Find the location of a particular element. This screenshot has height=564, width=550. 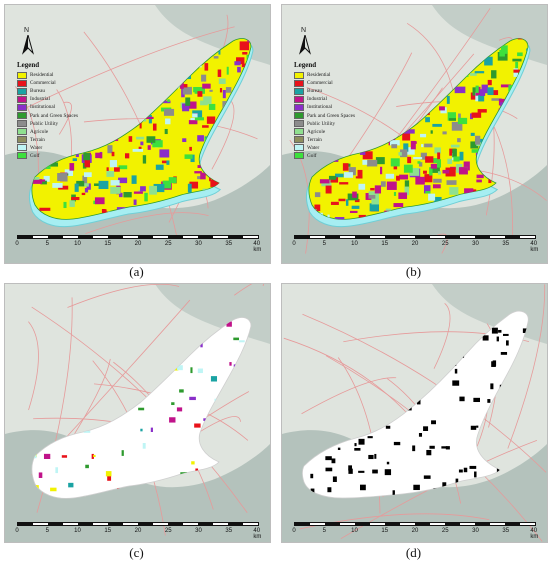

legend-item: Industrial is located at coordinates (50, 99).